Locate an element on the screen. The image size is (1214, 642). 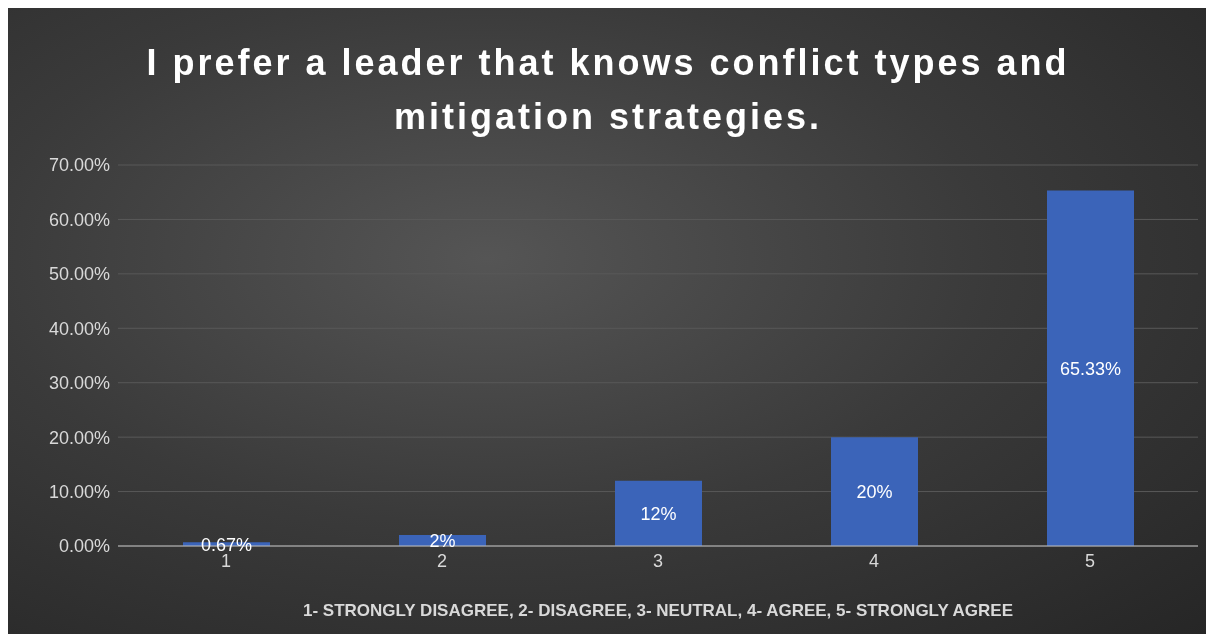
data-label: 12% is located at coordinates (658, 513).